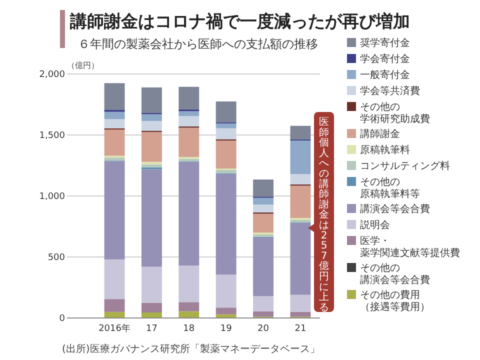  What do you see at coordinates (380, 134) in the screenshot?
I see `legend-label: 講師謝金` at bounding box center [380, 134].